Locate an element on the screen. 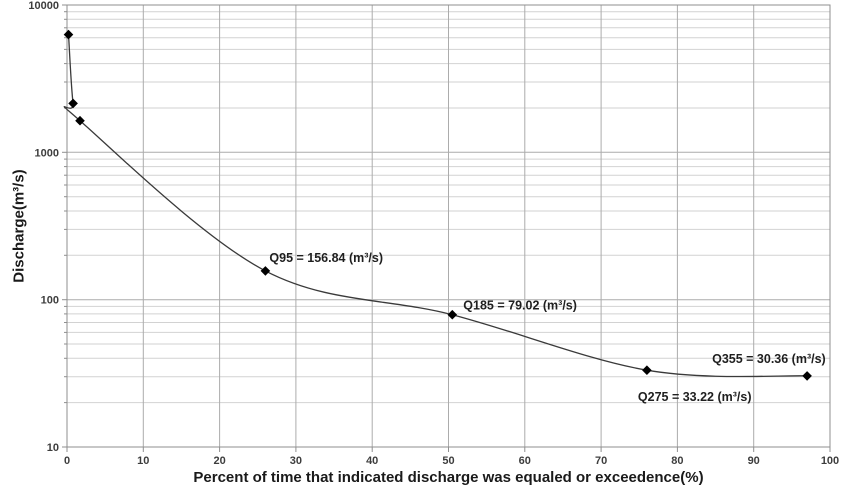  x-axis-tick-label: 100 is located at coordinates (830, 461).